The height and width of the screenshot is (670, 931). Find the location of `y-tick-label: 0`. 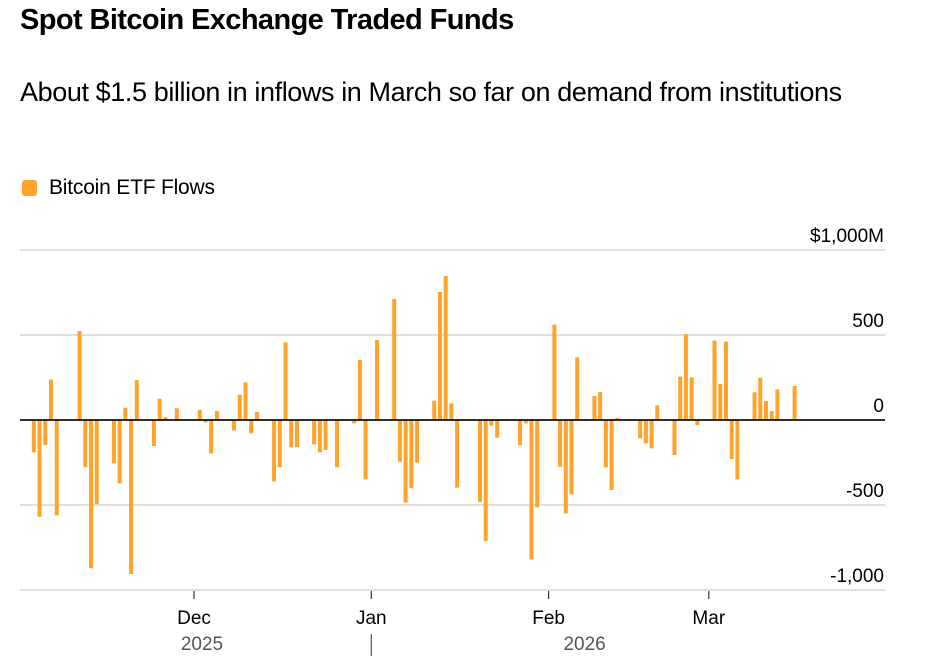

y-tick-label: 0 is located at coordinates (878, 406).